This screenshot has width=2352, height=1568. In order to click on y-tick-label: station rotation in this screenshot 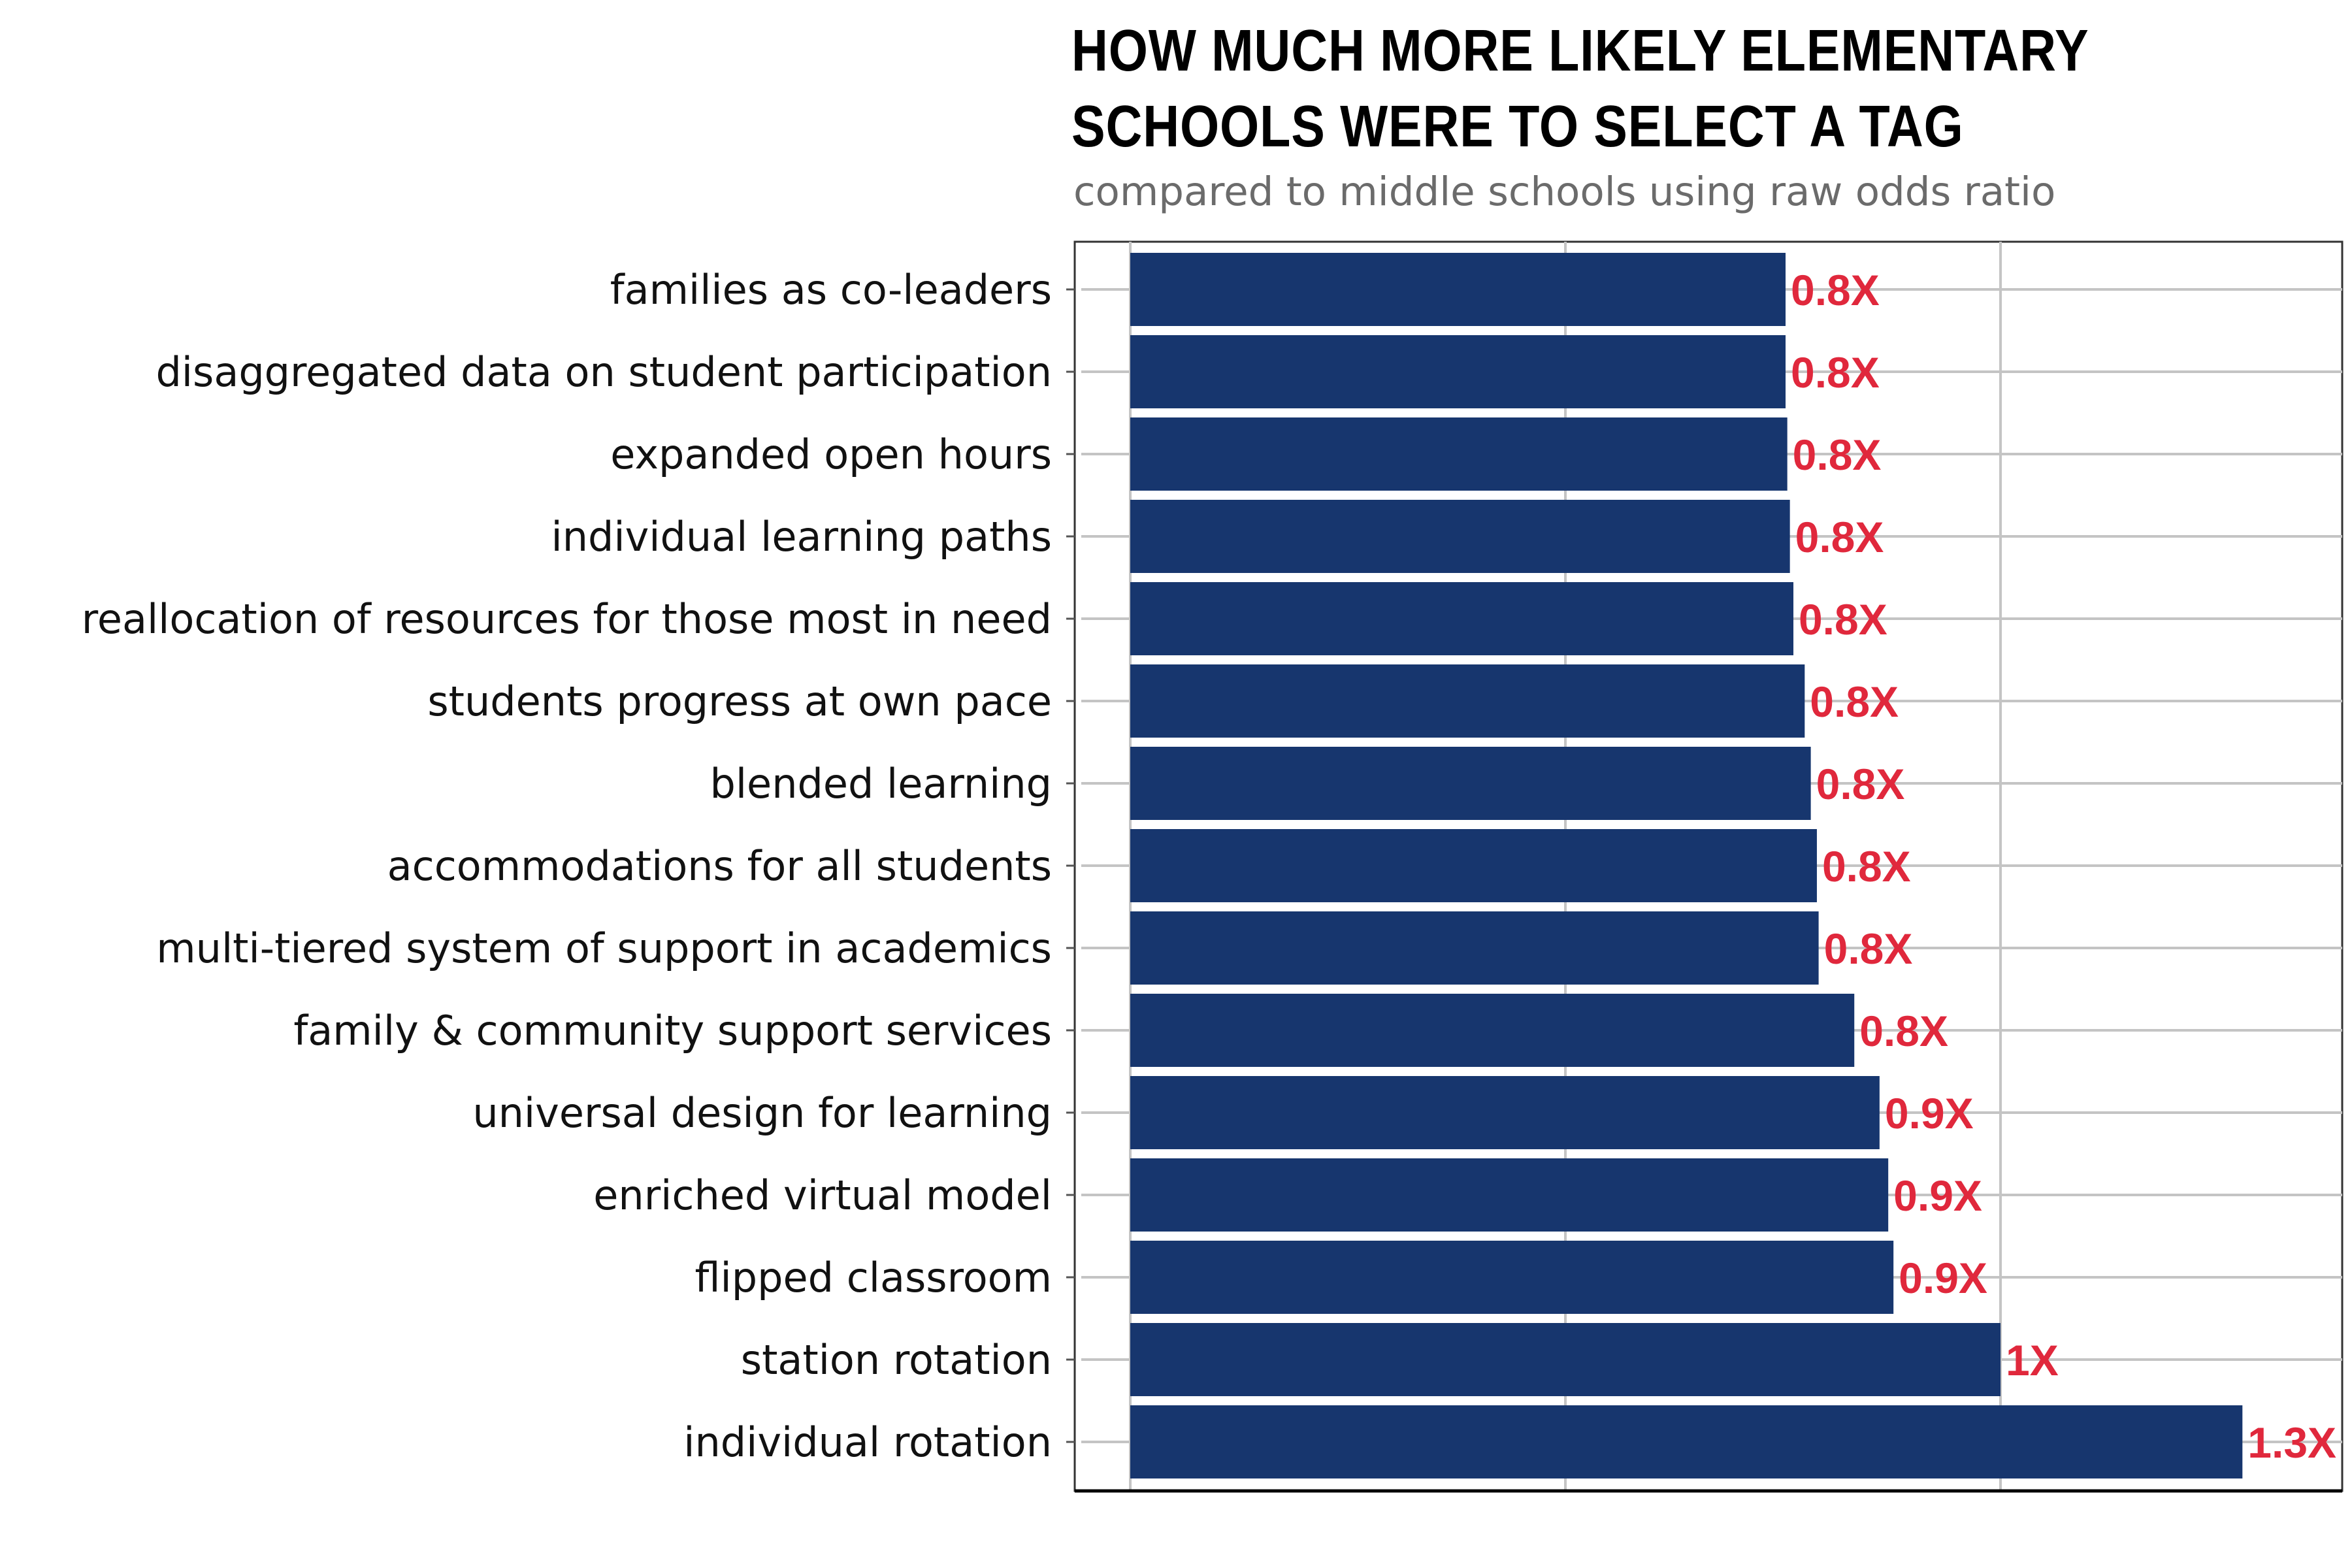, I will do `click(896, 1360)`.